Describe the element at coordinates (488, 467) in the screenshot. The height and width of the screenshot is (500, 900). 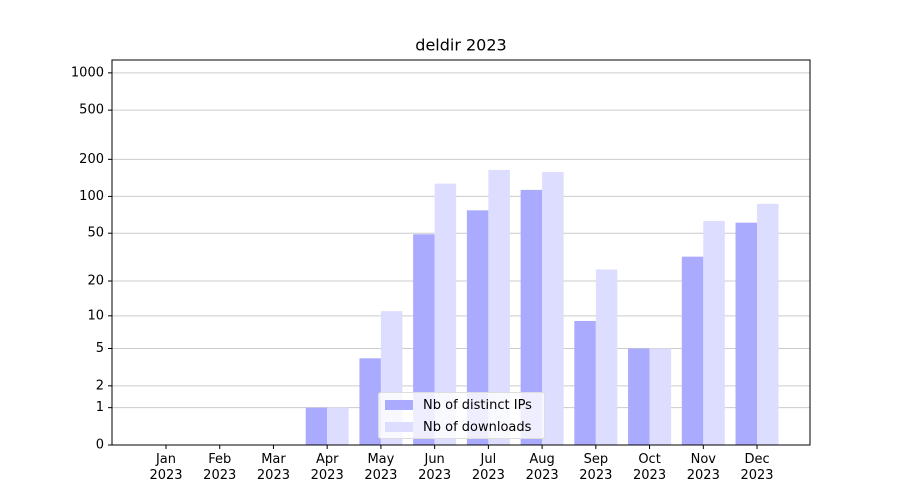
I see `x-tick-label: Jul 2023` at that location.